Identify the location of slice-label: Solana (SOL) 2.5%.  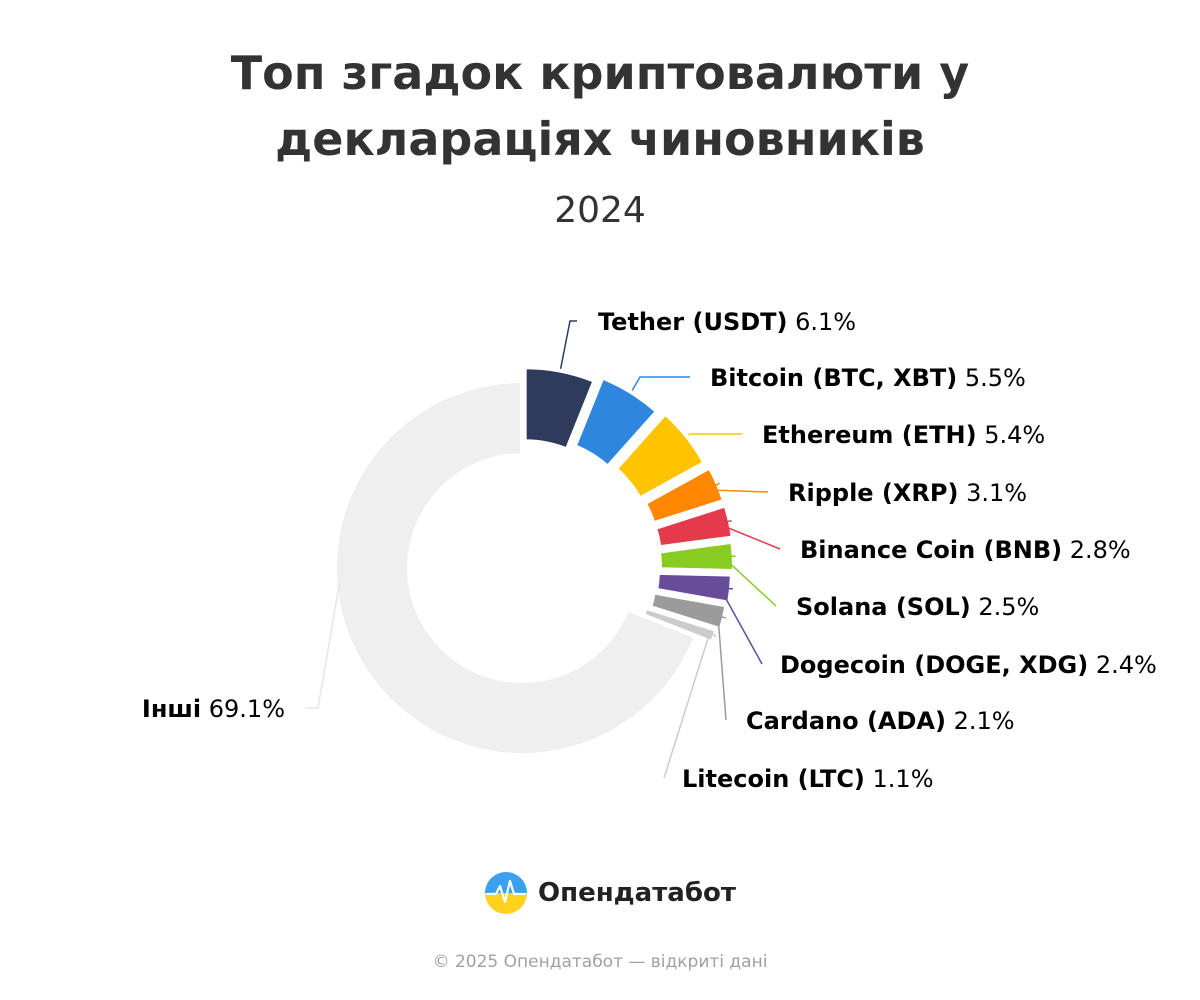
(917, 607).